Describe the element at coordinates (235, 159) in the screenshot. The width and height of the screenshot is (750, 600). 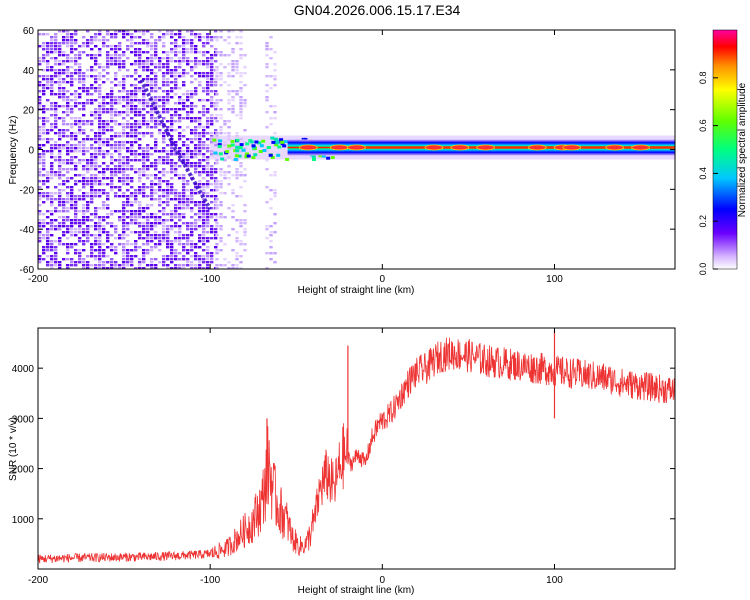
I see `meteor-trail-head-cell` at that location.